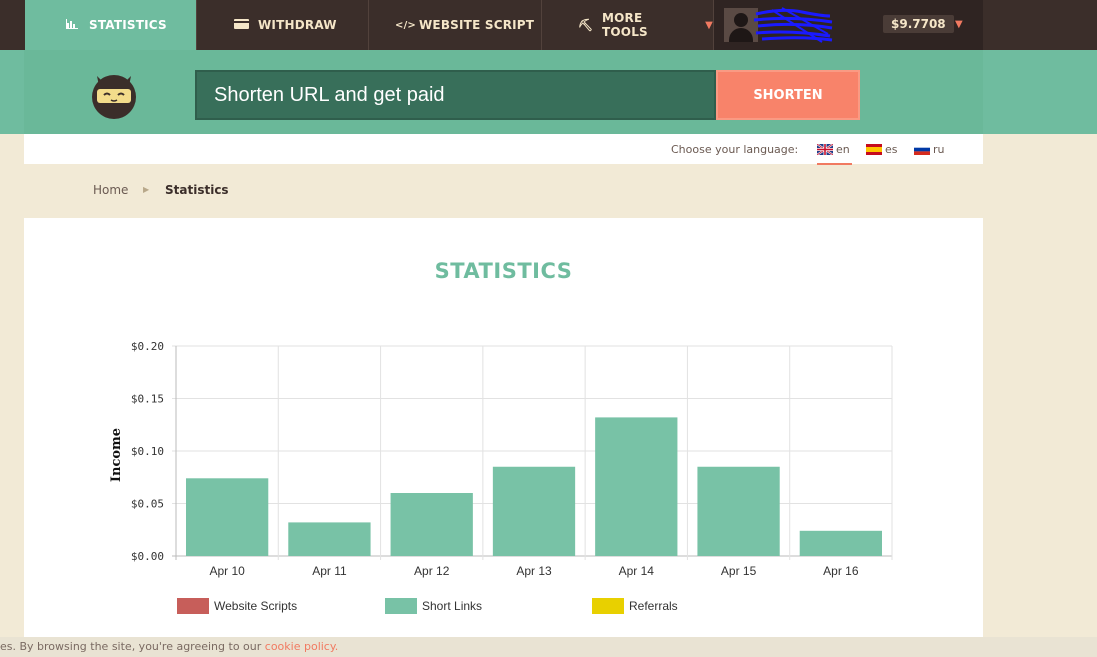 The image size is (1097, 657). What do you see at coordinates (128, 25) in the screenshot?
I see `nav-statistics-label: STATISTICS` at bounding box center [128, 25].